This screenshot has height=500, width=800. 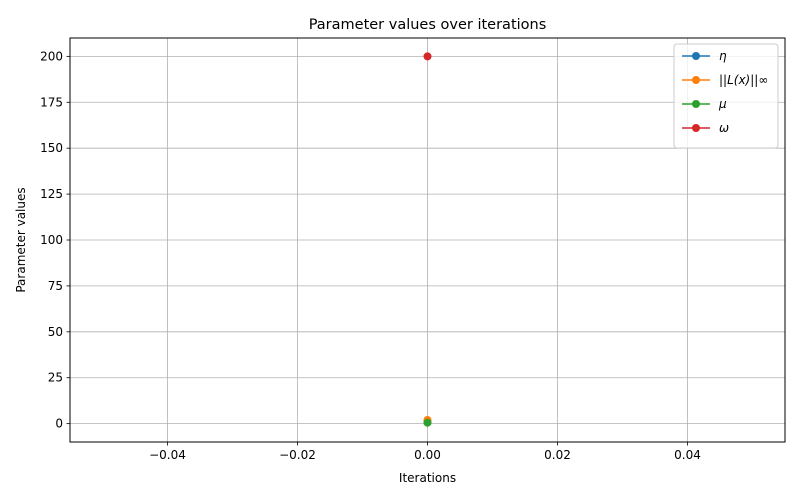 I want to click on y-axis: 0 25 50 75 100 125 150 175 200, so click(x=55, y=240).